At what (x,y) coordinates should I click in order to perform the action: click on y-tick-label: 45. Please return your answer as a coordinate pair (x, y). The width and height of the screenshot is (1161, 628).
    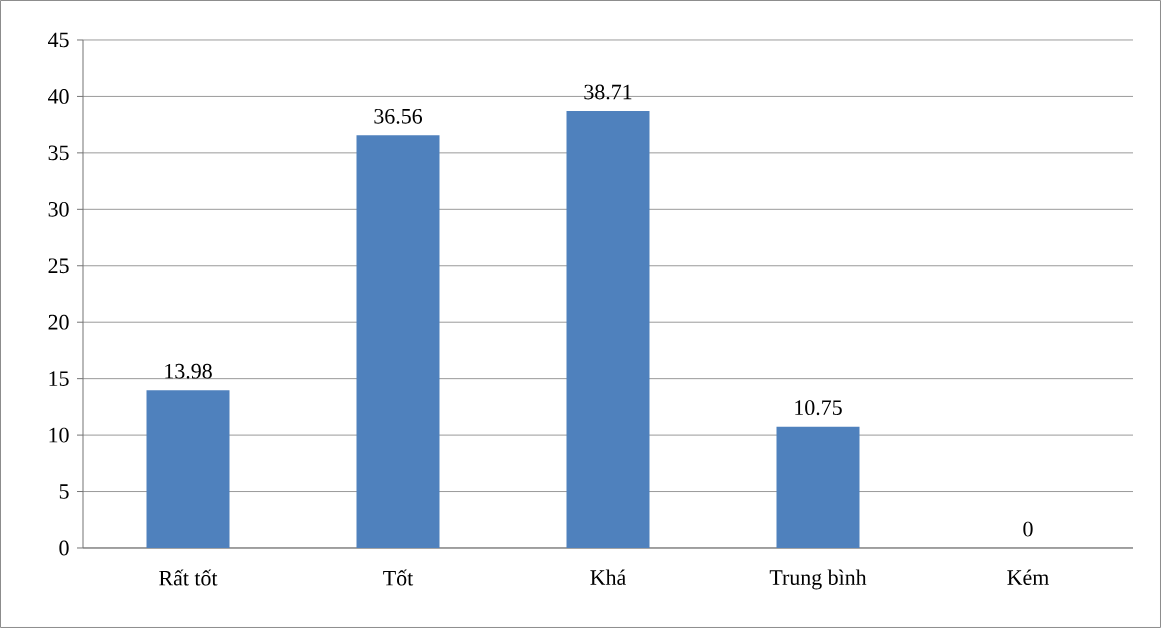
    Looking at the image, I should click on (58, 40).